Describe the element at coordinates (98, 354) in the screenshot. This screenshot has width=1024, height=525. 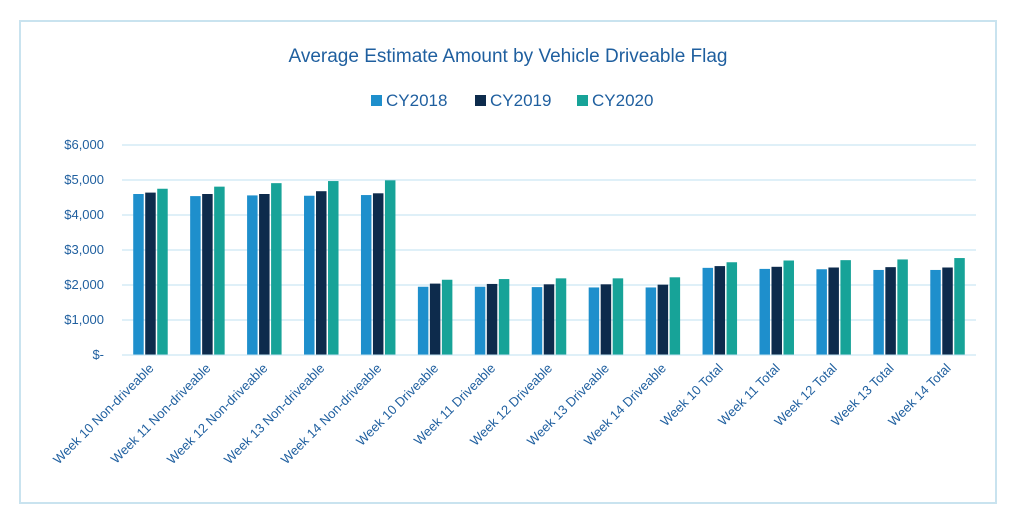
I see `y-tick-label: $-` at that location.